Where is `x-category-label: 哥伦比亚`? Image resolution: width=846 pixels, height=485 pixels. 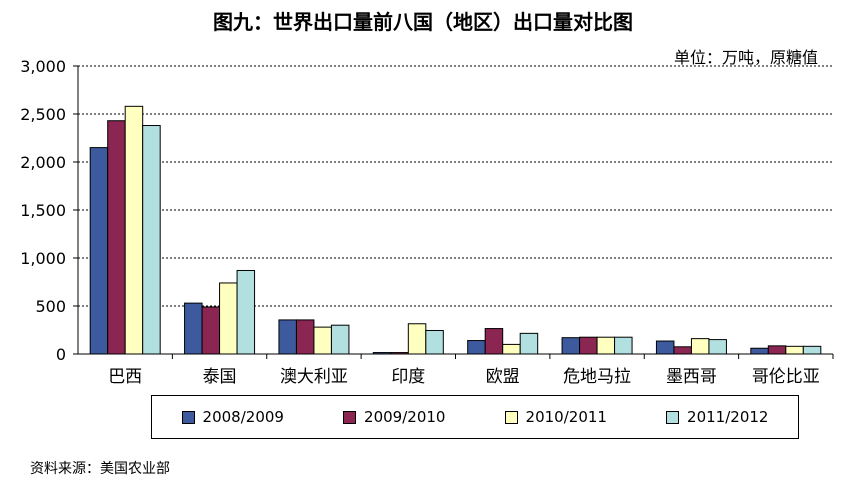 x-category-label: 哥伦比亚 is located at coordinates (786, 377).